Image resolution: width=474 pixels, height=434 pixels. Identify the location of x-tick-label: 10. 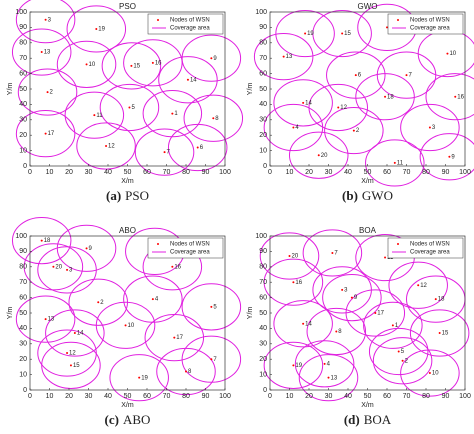
(50, 172).